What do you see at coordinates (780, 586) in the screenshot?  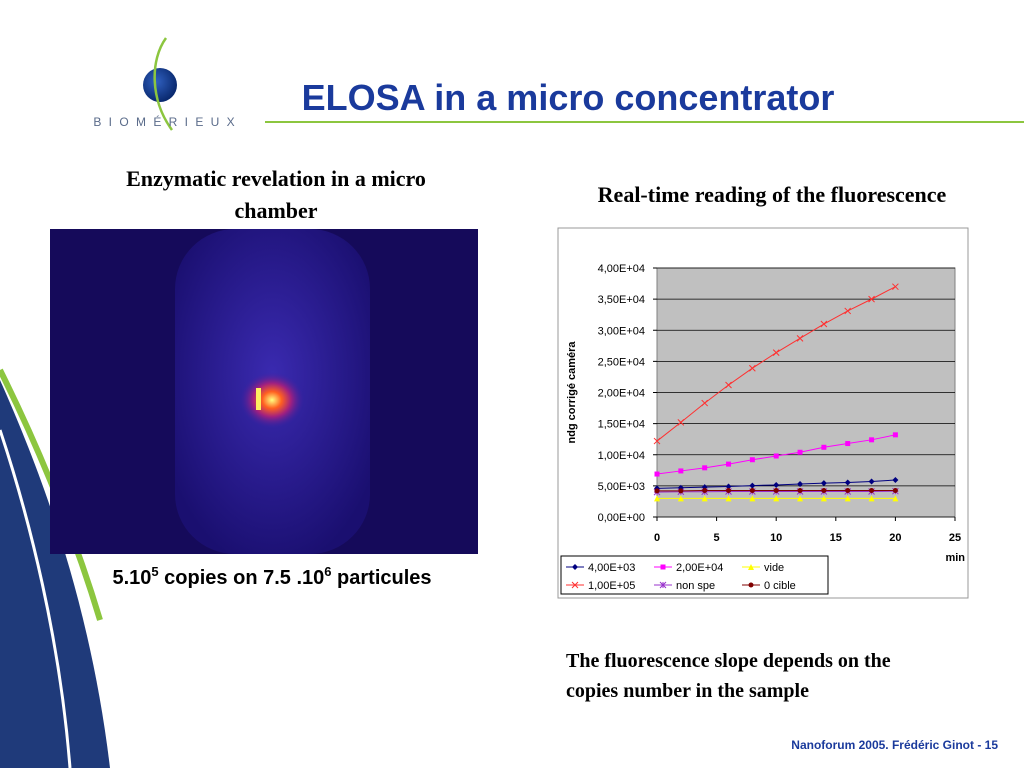 I see `legend-label: 0 cible` at bounding box center [780, 586].